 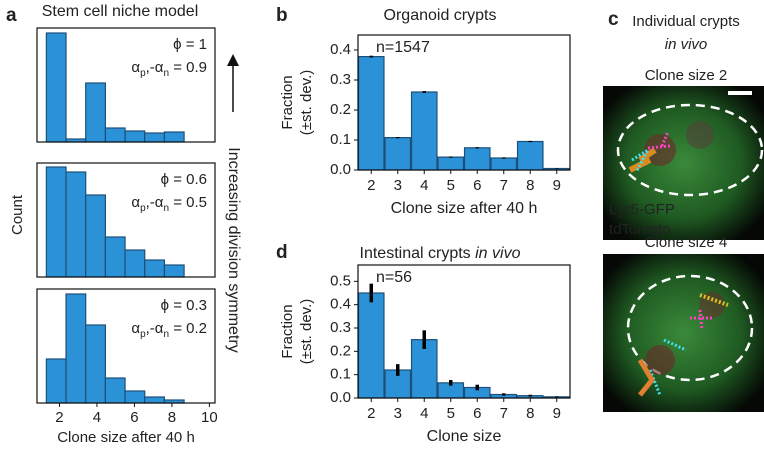 I want to click on y-tick-label: 0.3, so click(x=340, y=79).